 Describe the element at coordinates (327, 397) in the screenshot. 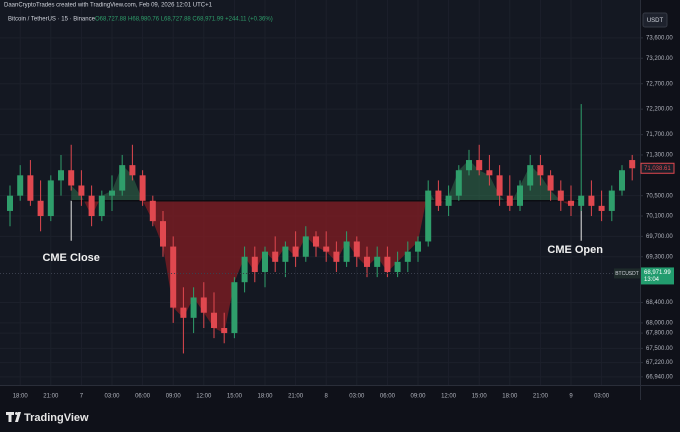

I see `x-tick-label: 8` at that location.